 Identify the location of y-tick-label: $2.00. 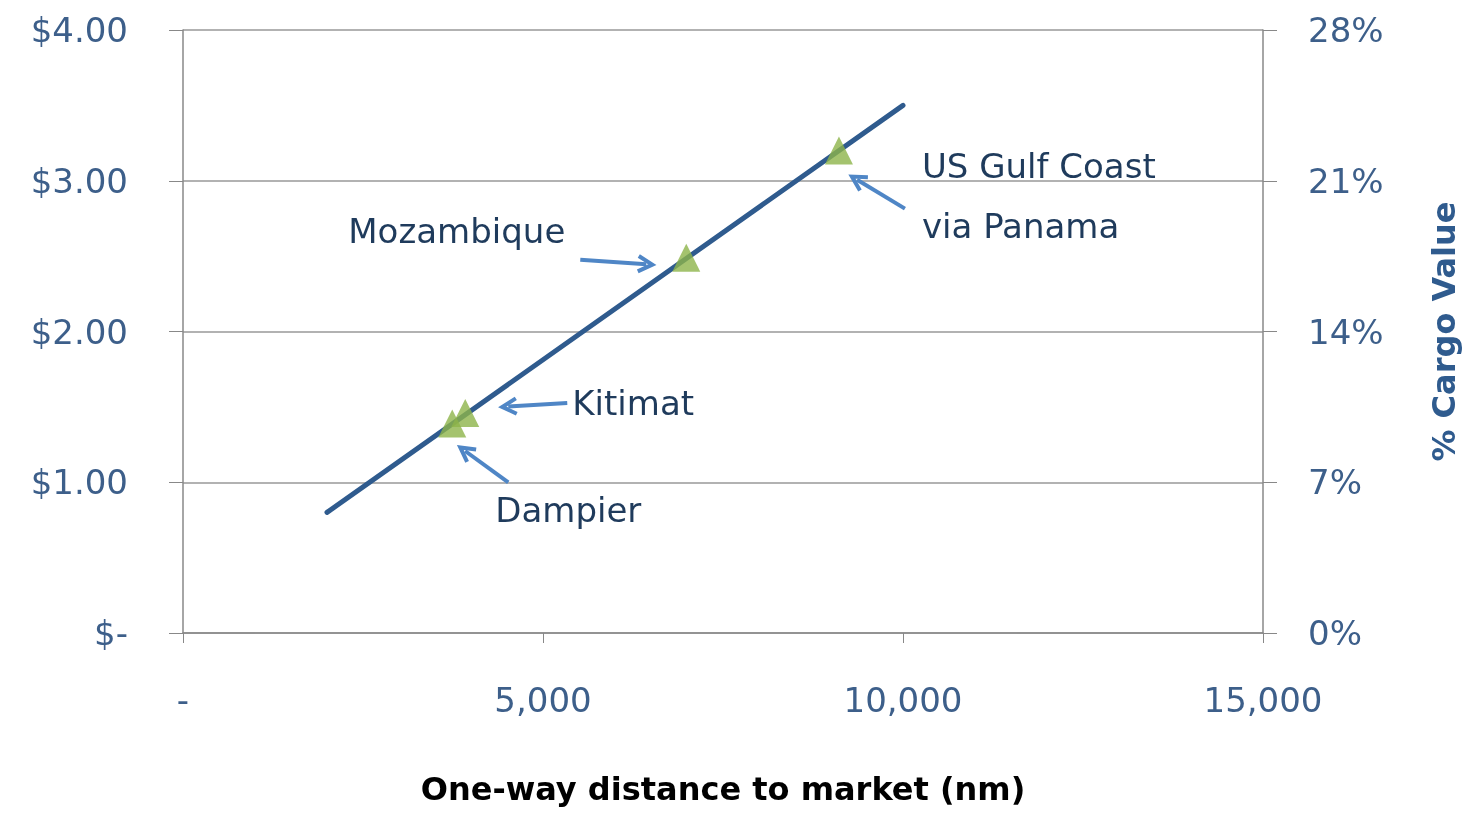
(79, 331).